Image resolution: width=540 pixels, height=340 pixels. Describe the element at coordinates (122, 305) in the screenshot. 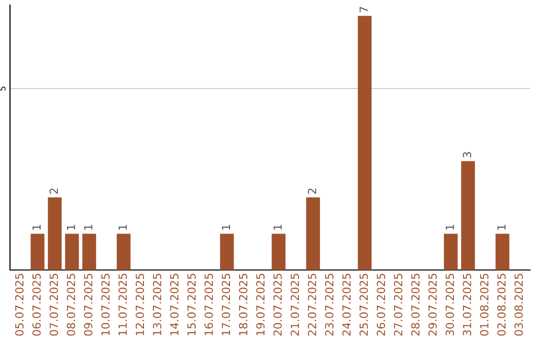

I see `x-tick-label: 11.07.2025` at that location.